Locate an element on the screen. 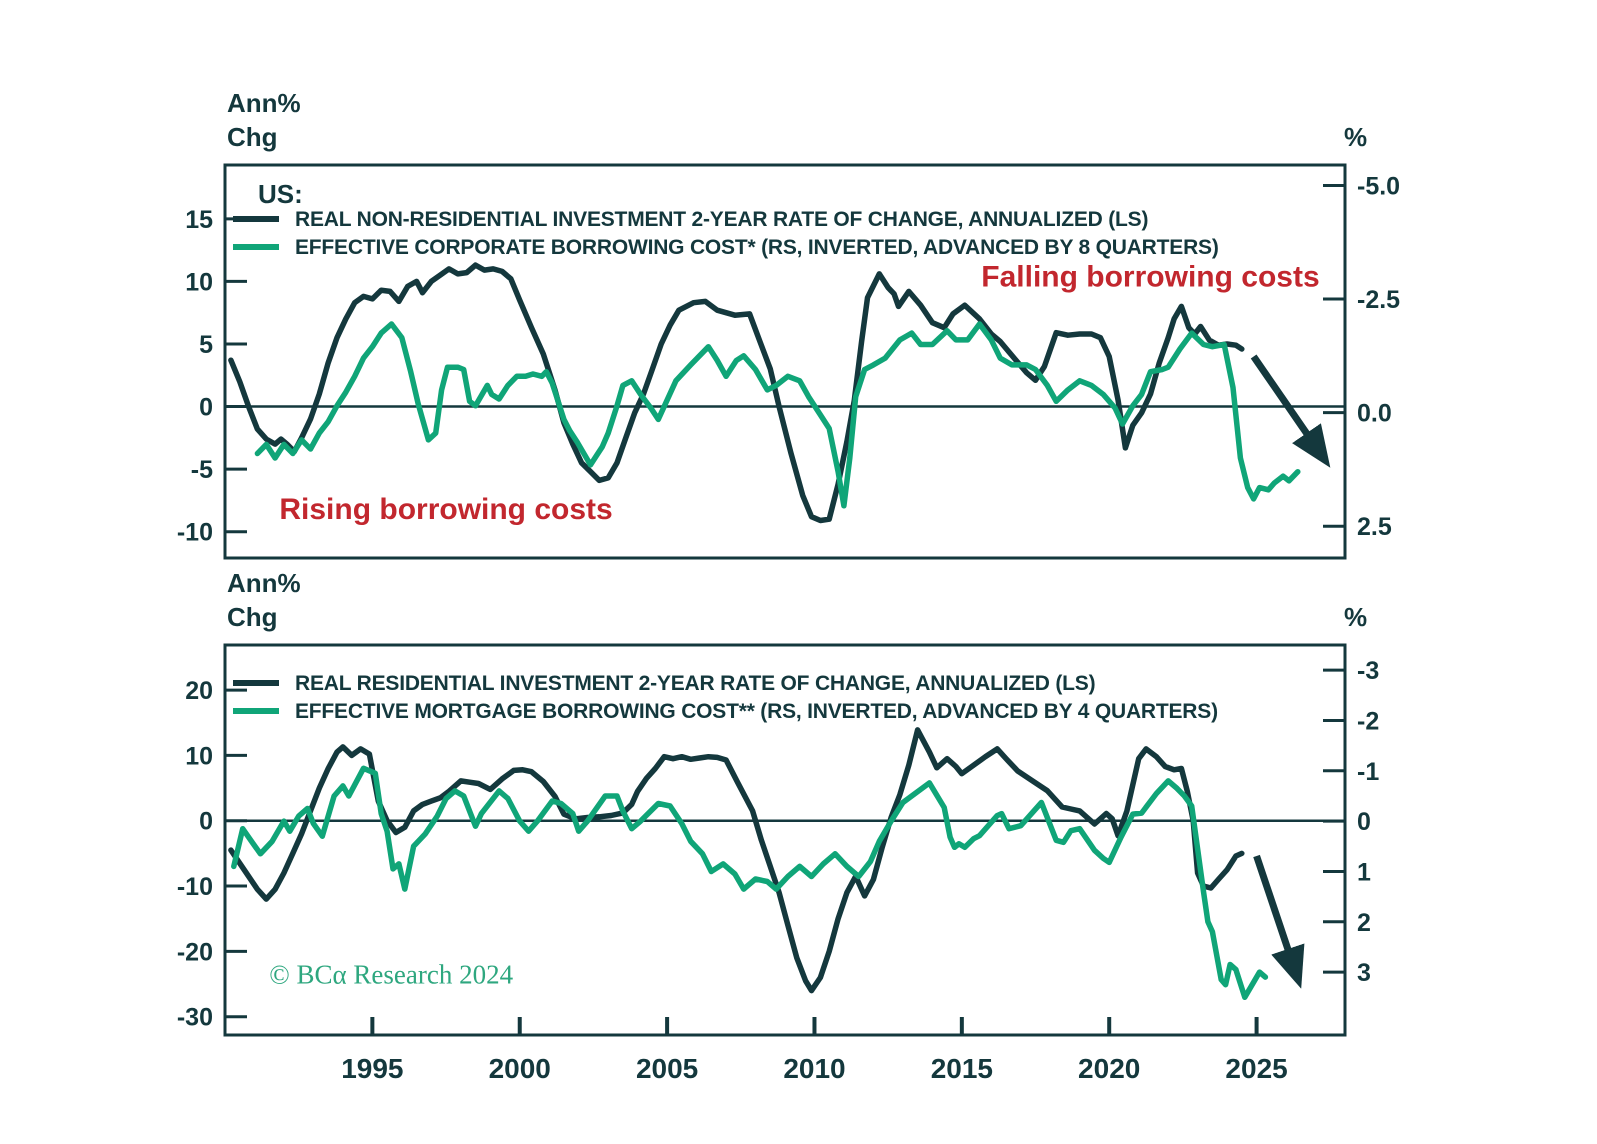  right-axis-tick-label: 2.5 is located at coordinates (1374, 527).